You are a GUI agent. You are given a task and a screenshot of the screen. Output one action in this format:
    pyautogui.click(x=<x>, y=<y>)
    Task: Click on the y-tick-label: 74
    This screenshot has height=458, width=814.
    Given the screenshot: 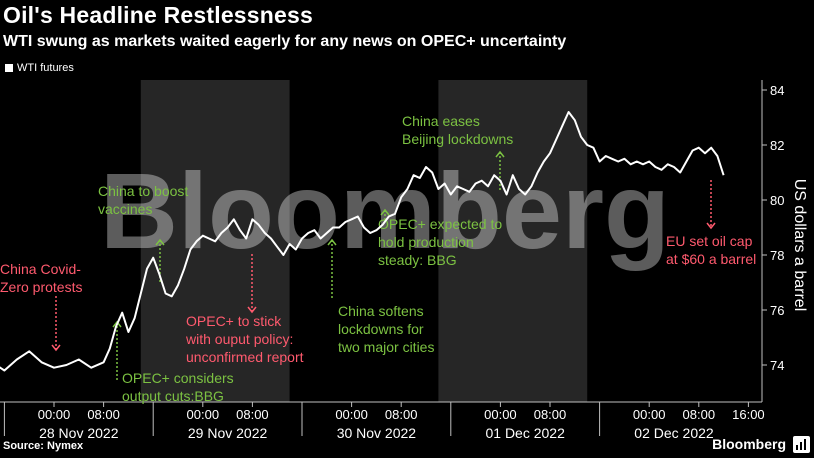 What is the action you would take?
    pyautogui.click(x=777, y=365)
    